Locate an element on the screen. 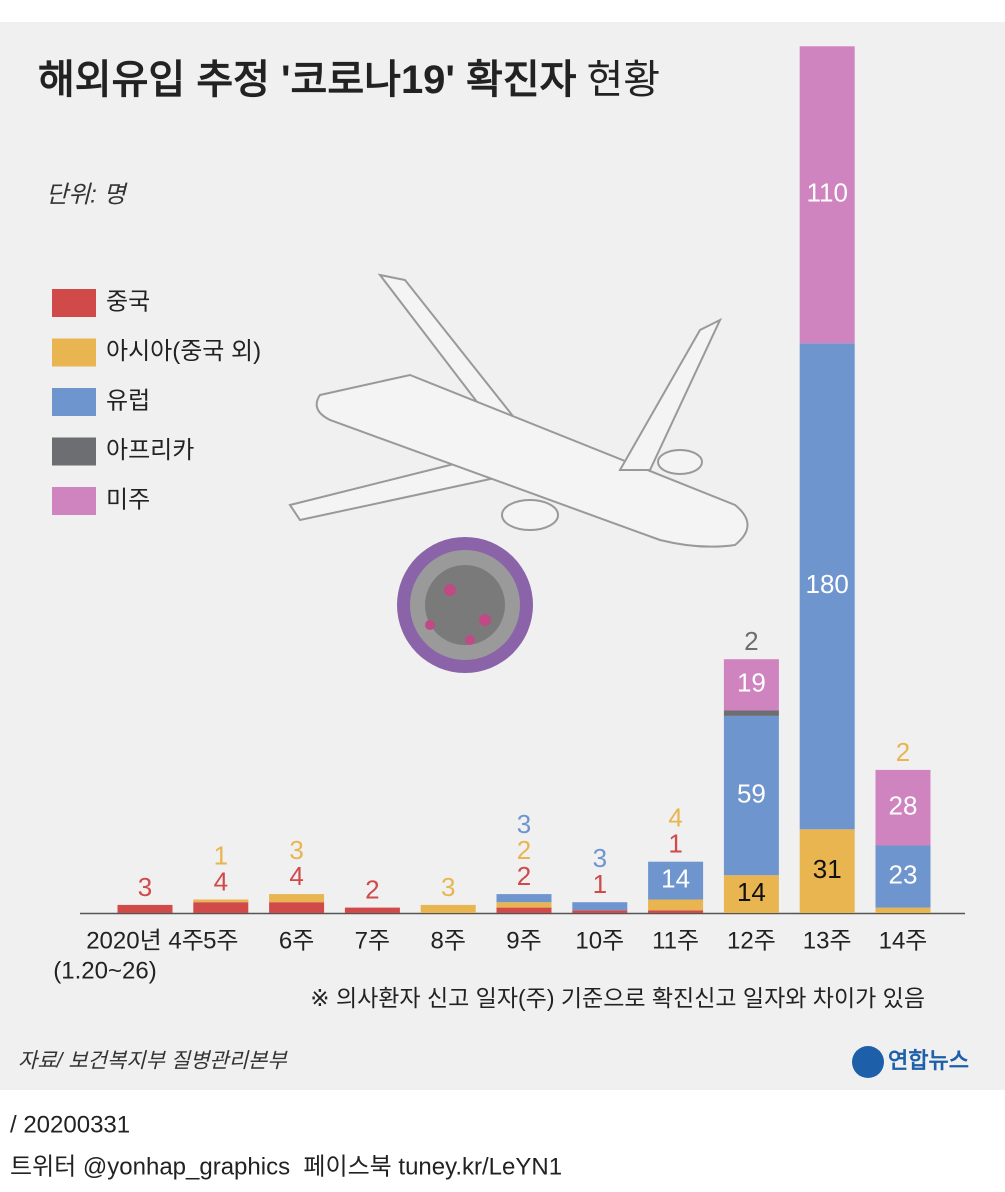  title-suffix: 현황 is located at coordinates (623, 80).